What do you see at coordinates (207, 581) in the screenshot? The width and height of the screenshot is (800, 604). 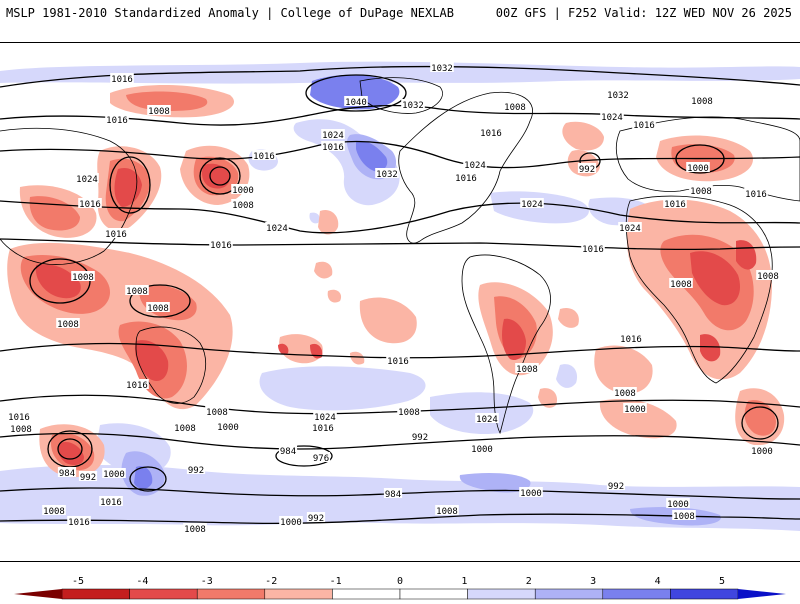 I see `colorbar-tick-label: -3` at bounding box center [207, 581].